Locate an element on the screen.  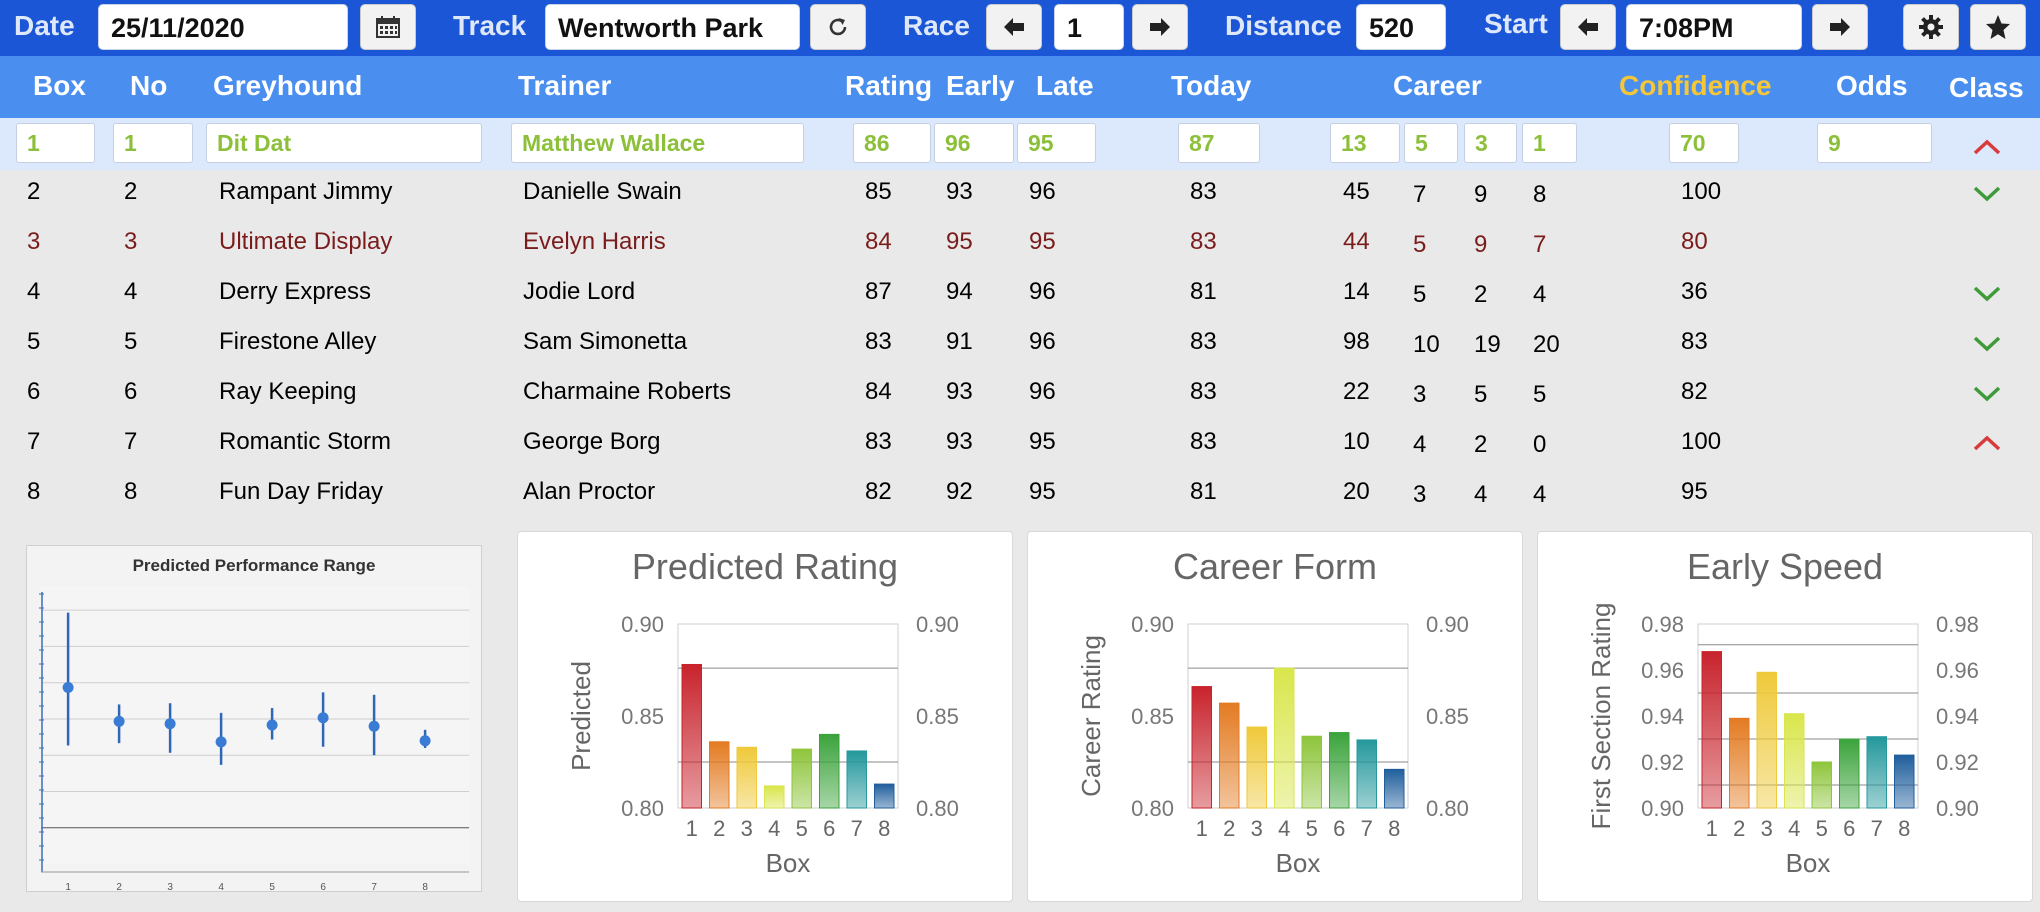
y2-tick-label: 0.85 is located at coordinates (937, 716).